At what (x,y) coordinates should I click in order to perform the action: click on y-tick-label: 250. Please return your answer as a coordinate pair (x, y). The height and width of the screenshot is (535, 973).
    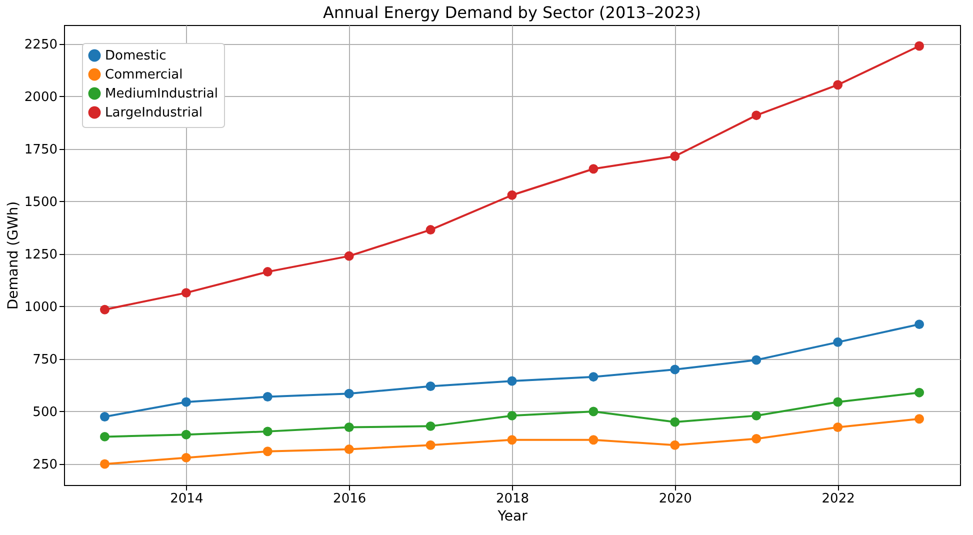
    Looking at the image, I should click on (45, 464).